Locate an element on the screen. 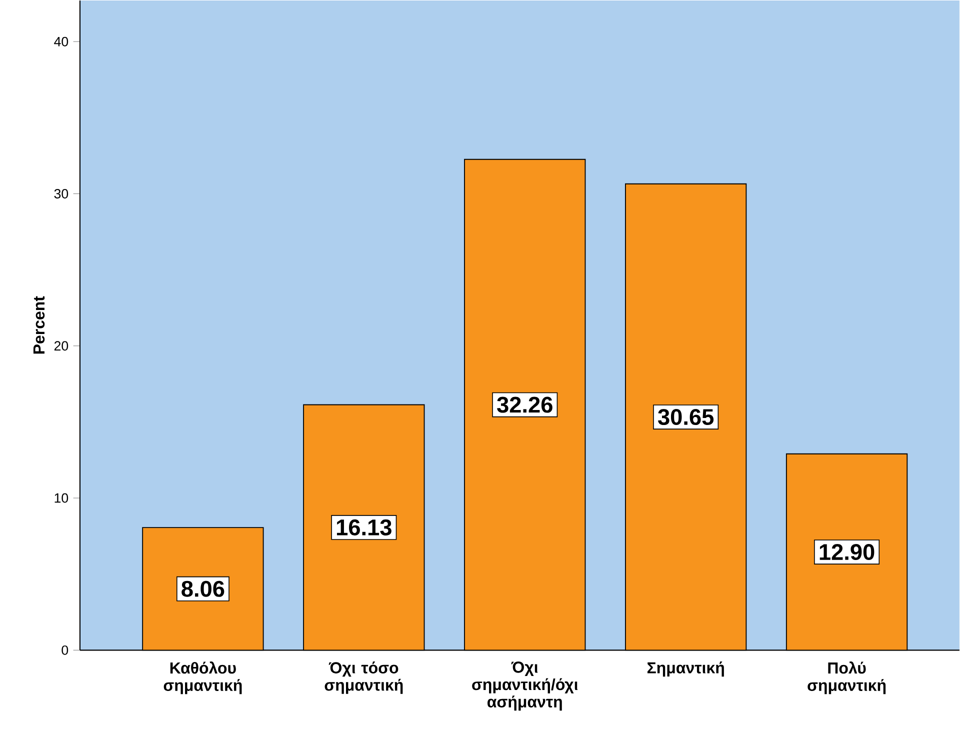 This screenshot has width=960, height=737. y-tick-label: 10 is located at coordinates (61, 498).